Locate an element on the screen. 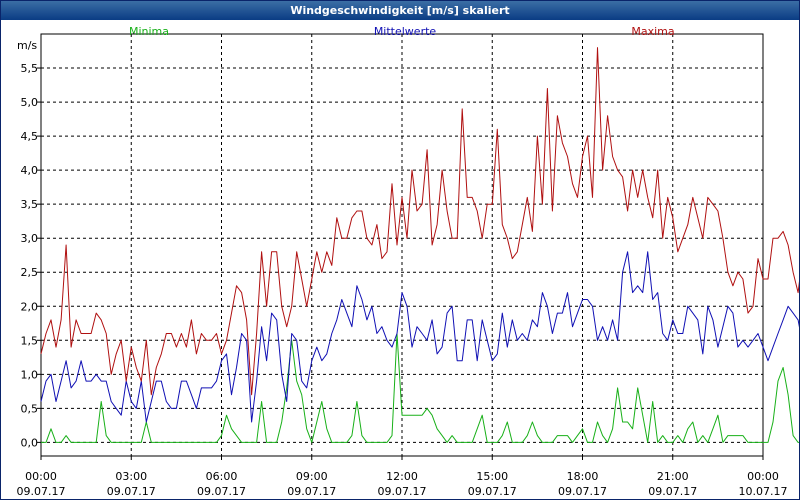 This screenshot has height=500, width=800. legend-maxima: Maxima is located at coordinates (652, 31).